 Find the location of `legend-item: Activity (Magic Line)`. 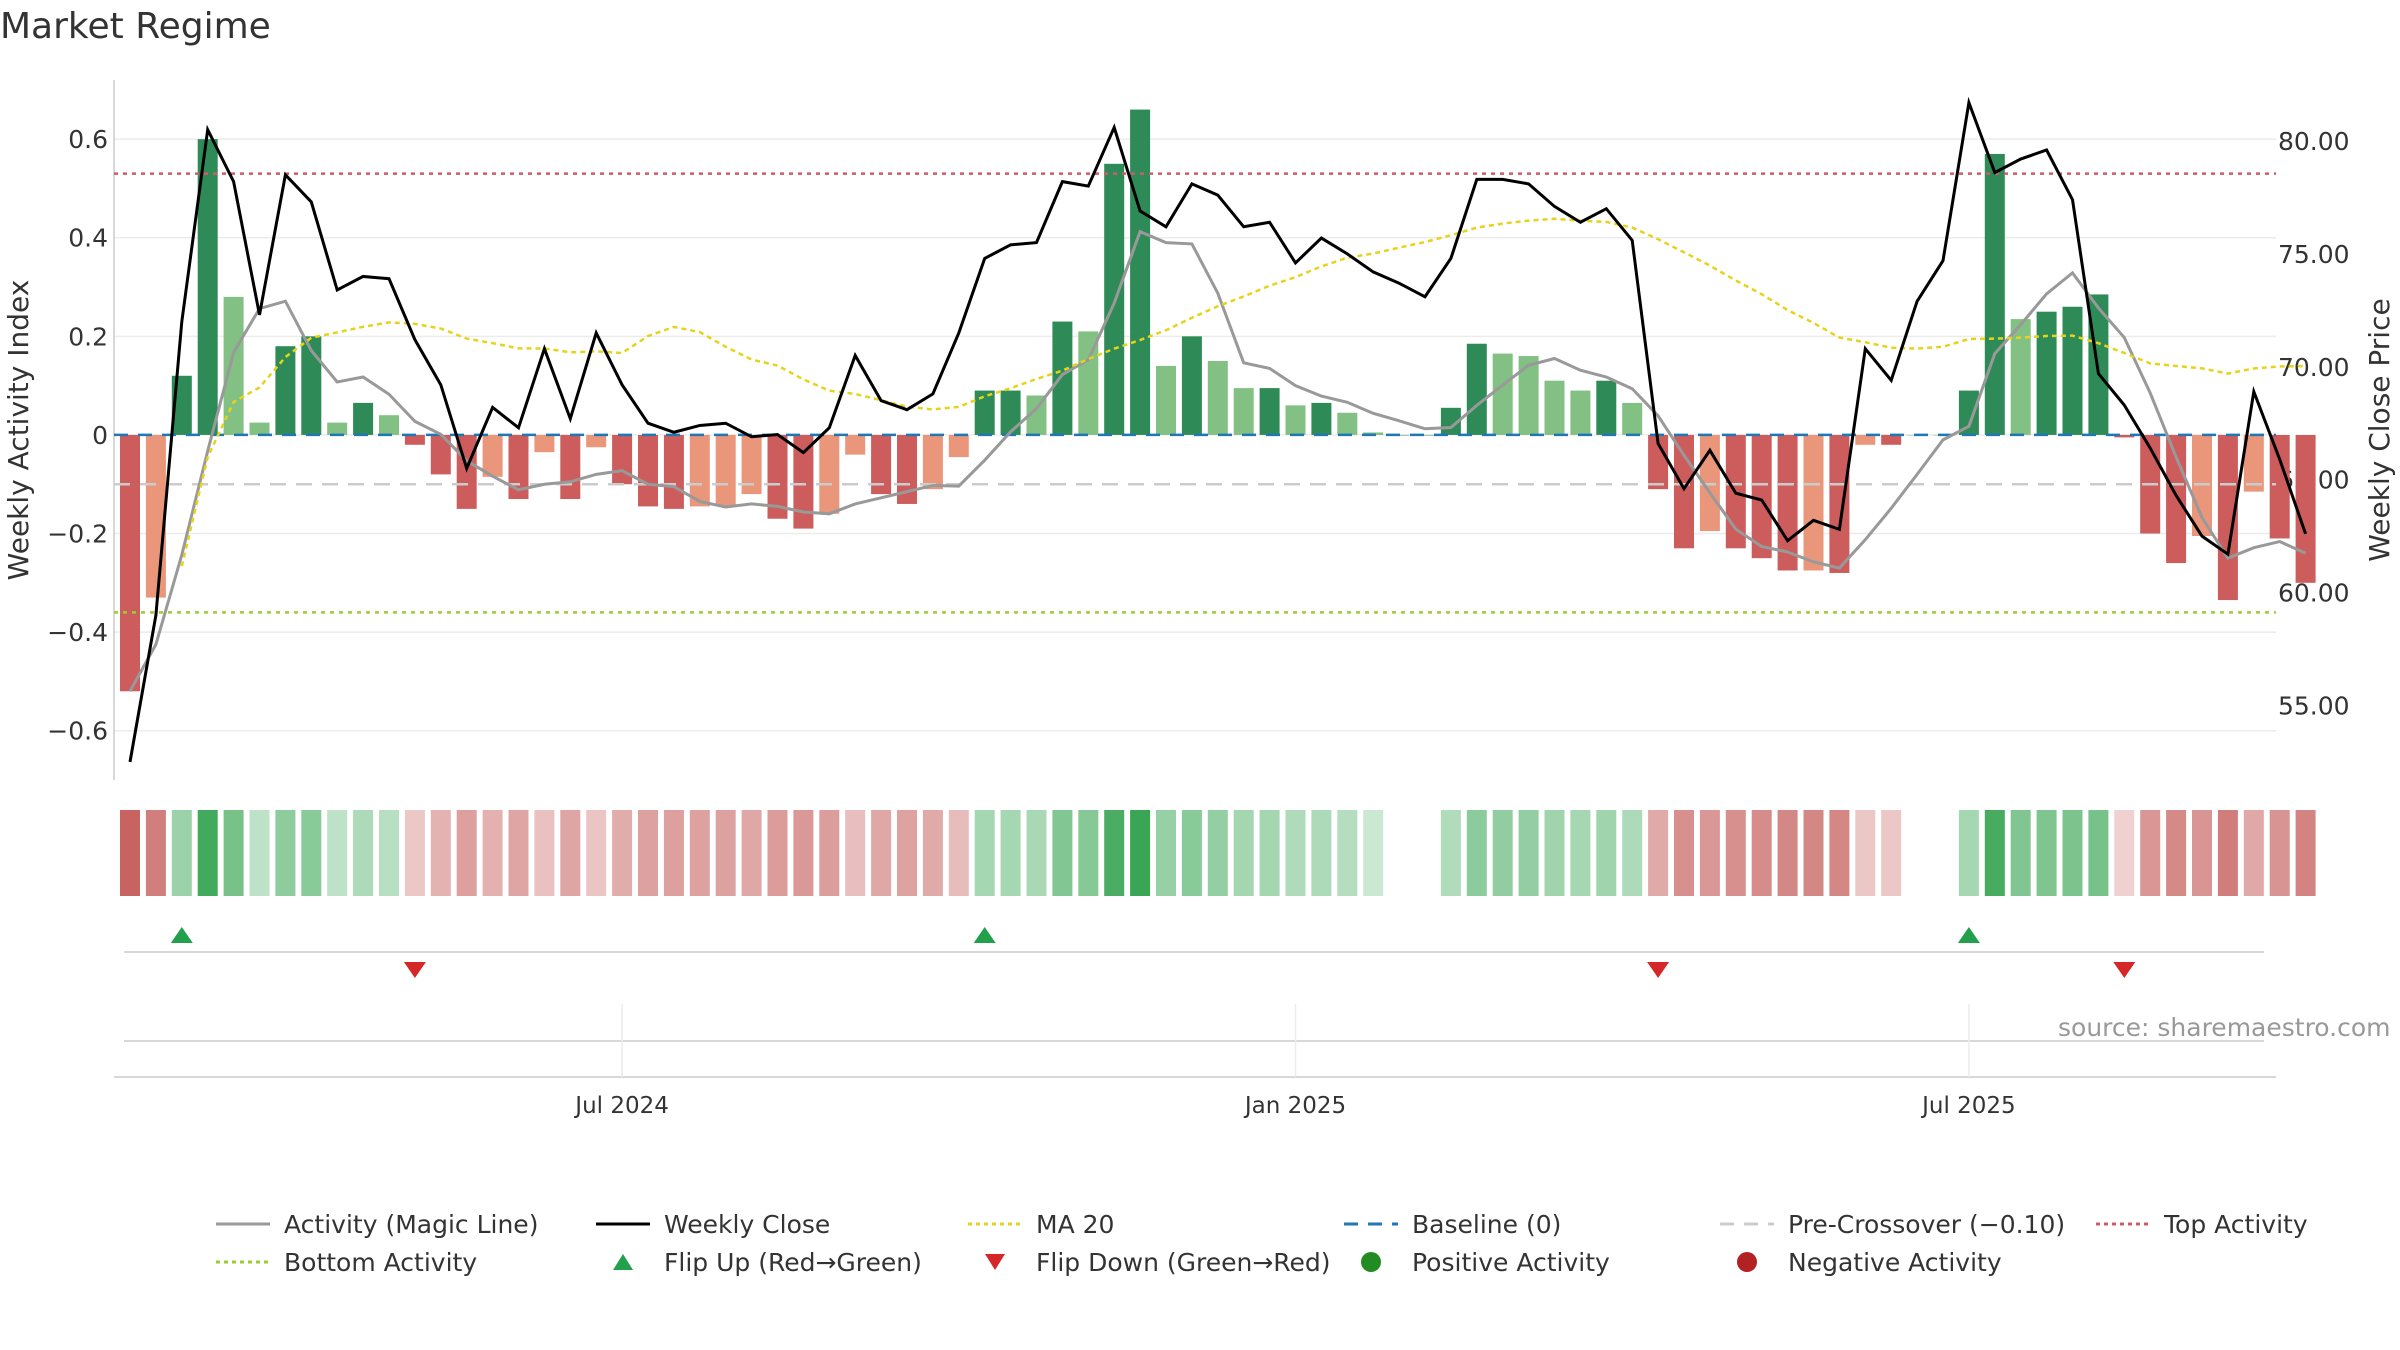

legend-item: Activity (Magic Line) is located at coordinates (375, 1224).